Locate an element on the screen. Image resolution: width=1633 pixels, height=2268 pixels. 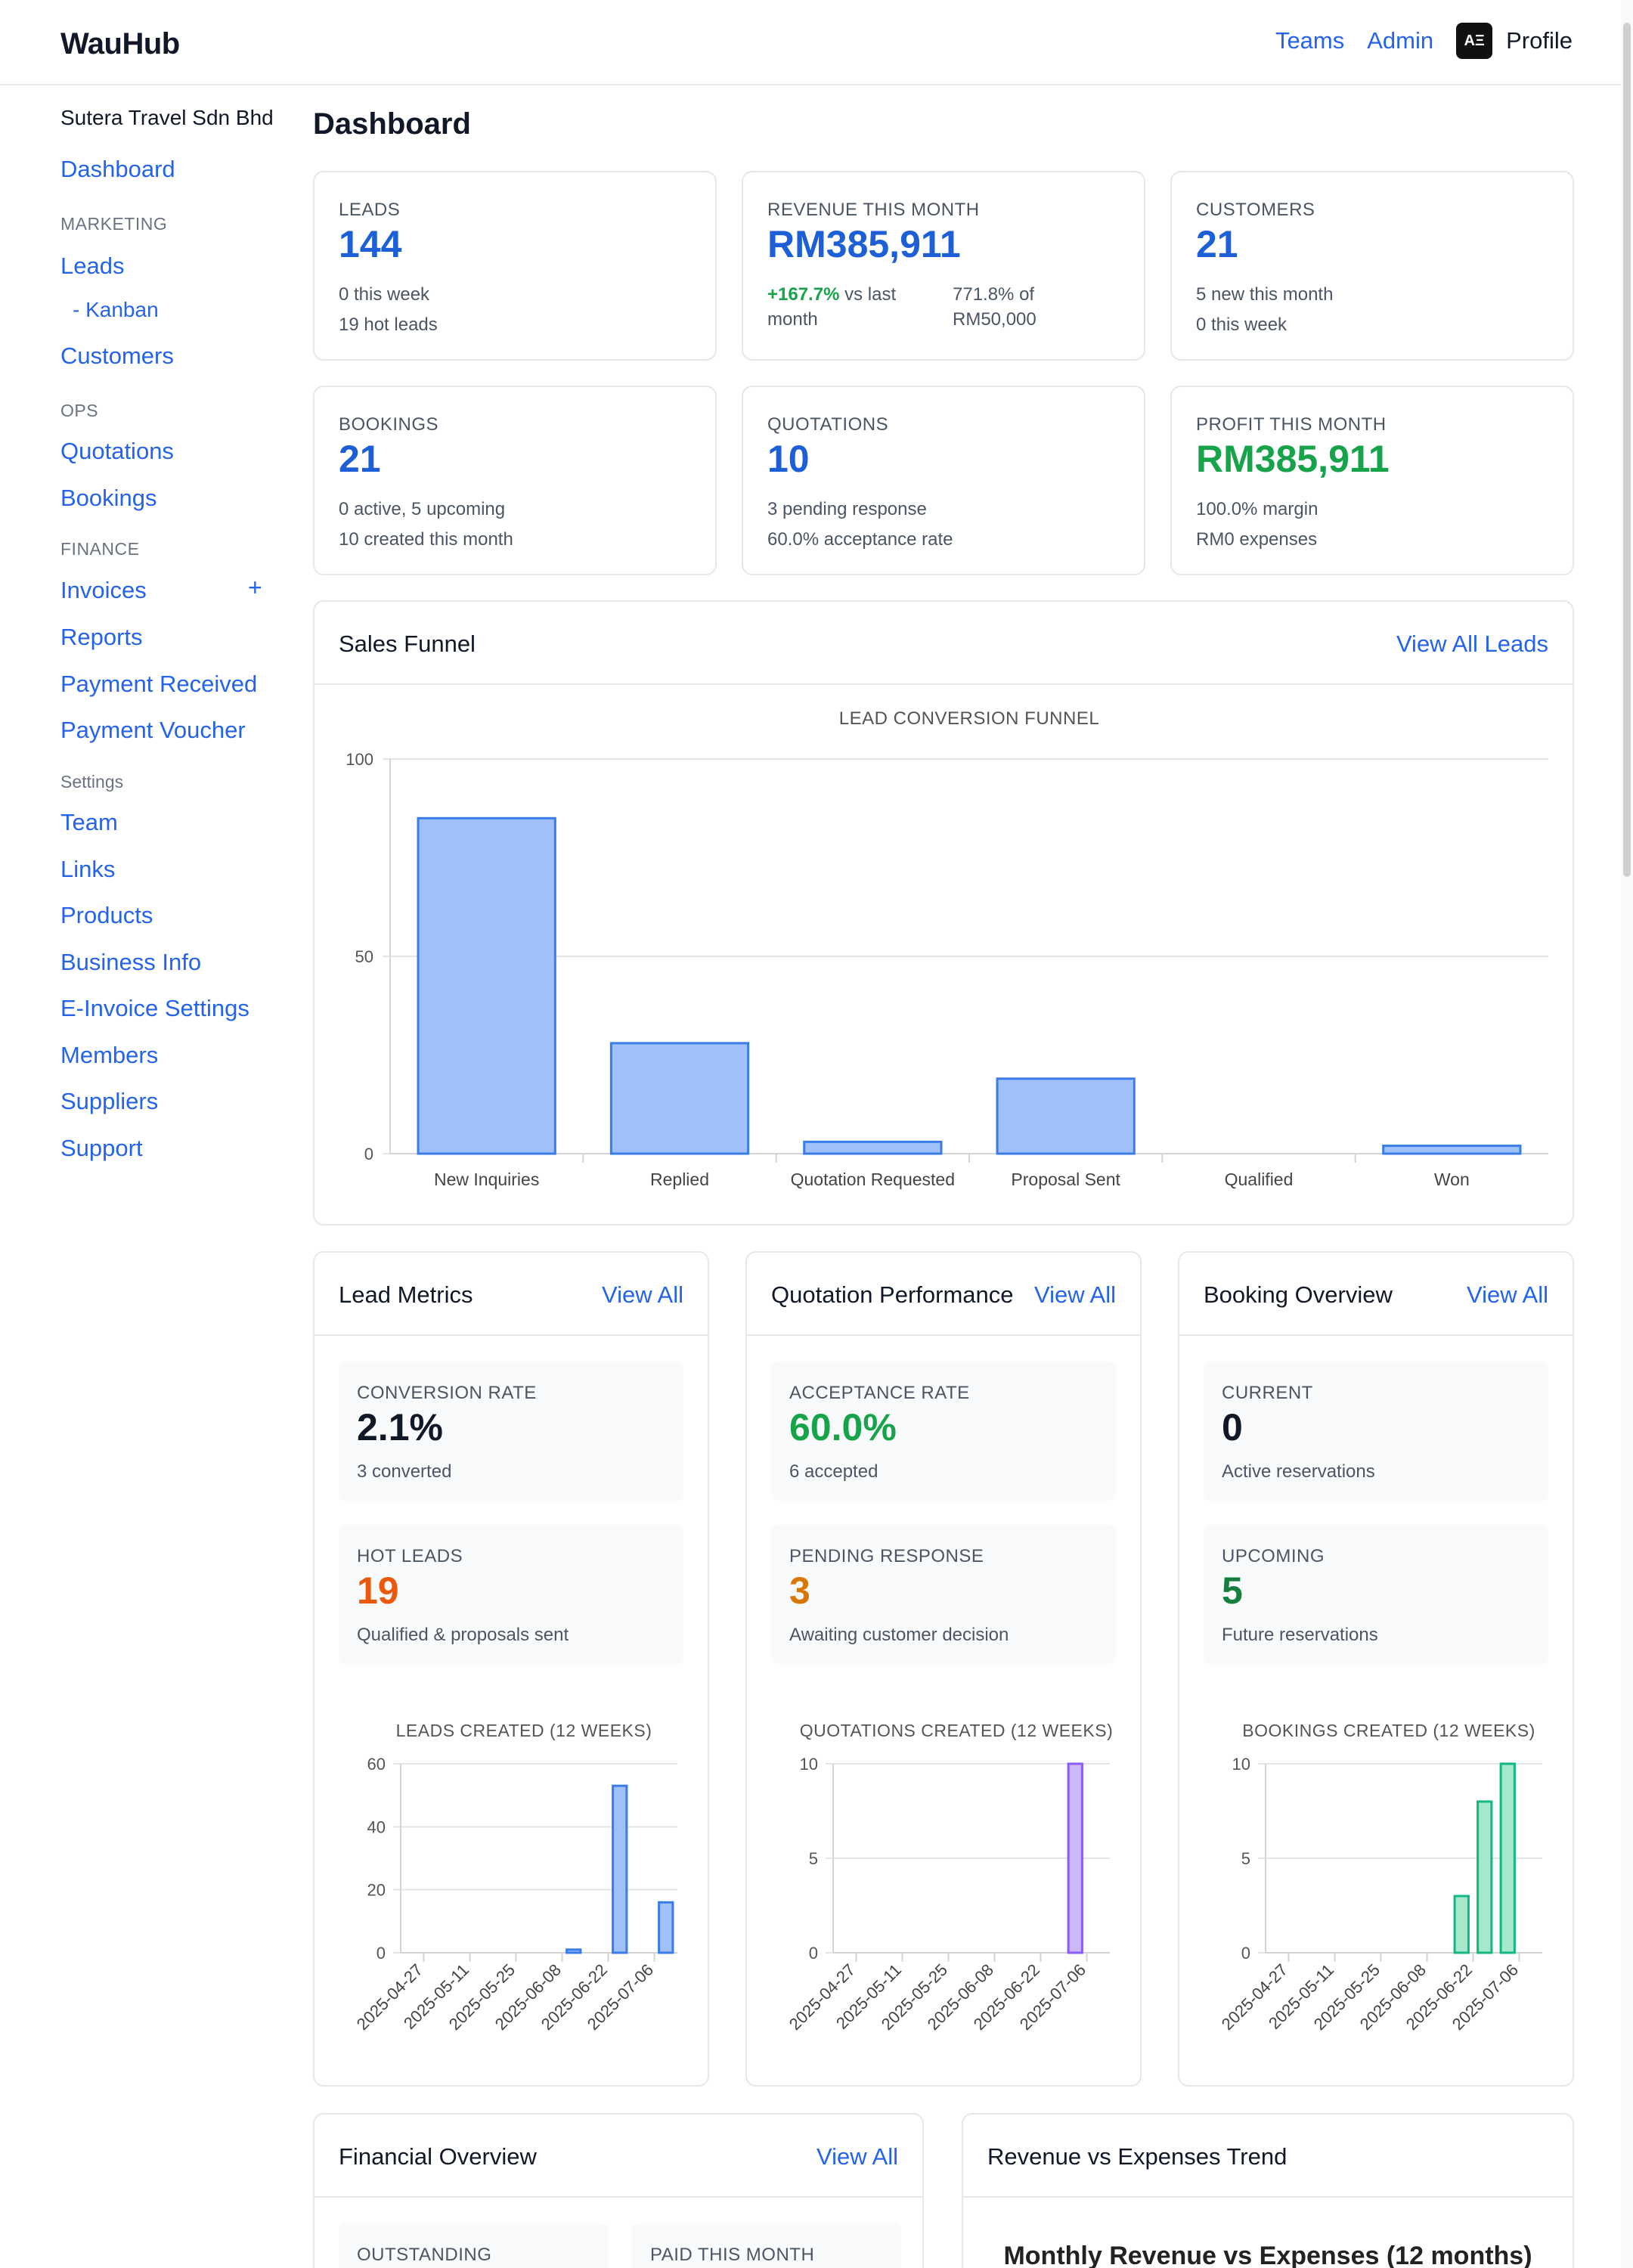
sidebar-section-ops: OPS is located at coordinates (79, 411).